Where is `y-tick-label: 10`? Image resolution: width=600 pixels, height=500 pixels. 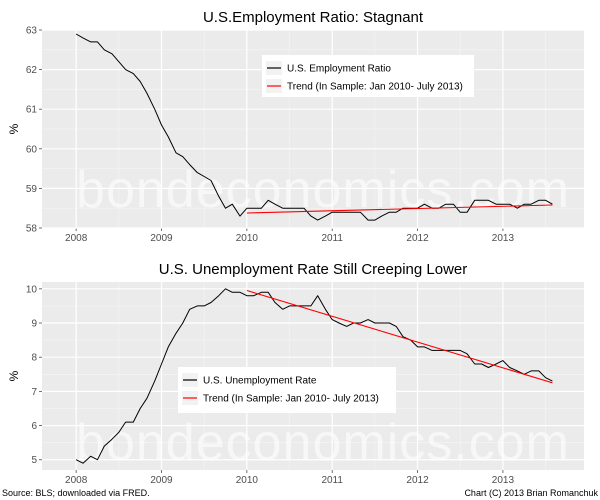
y-tick-label: 10 is located at coordinates (32, 289).